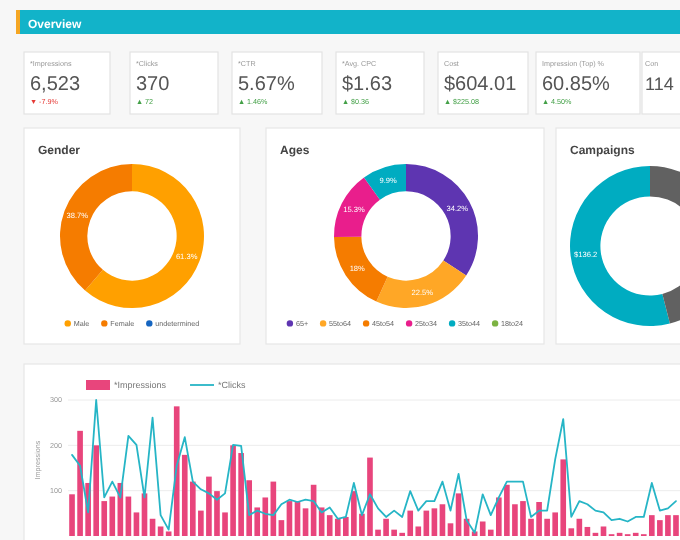 Image resolution: width=680 pixels, height=540 pixels. I want to click on text: $604.01, so click(481, 85).